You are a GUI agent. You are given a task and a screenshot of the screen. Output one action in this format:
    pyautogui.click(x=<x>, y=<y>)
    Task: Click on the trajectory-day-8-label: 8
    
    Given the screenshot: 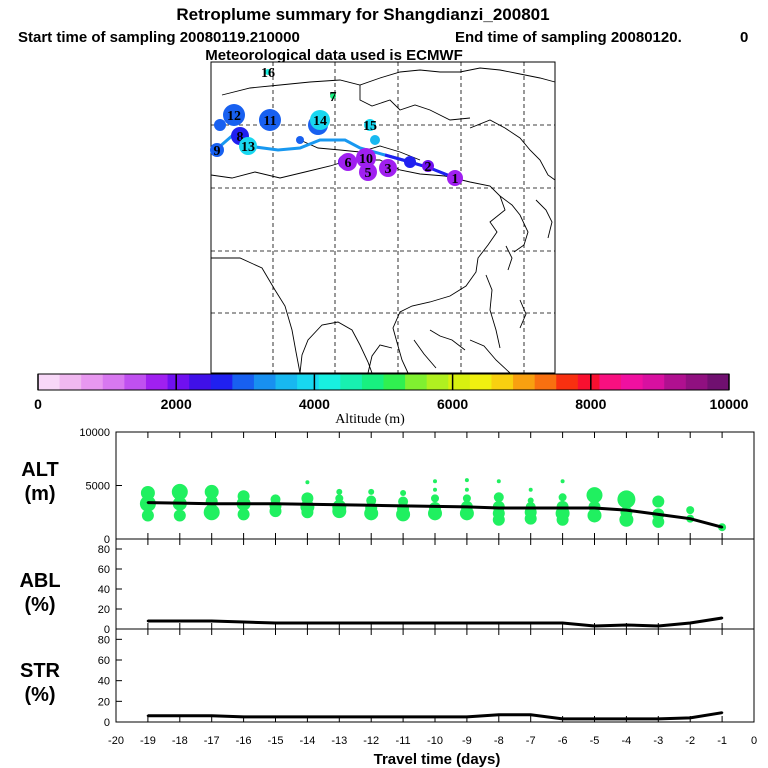 What is the action you would take?
    pyautogui.click(x=240, y=137)
    